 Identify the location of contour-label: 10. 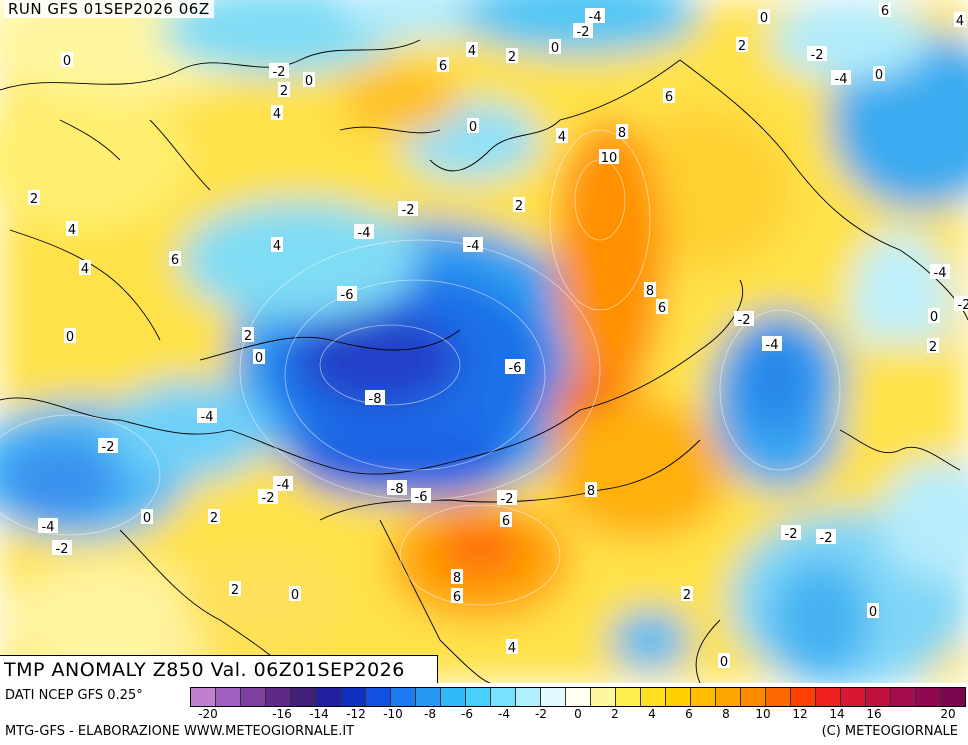
(609, 158).